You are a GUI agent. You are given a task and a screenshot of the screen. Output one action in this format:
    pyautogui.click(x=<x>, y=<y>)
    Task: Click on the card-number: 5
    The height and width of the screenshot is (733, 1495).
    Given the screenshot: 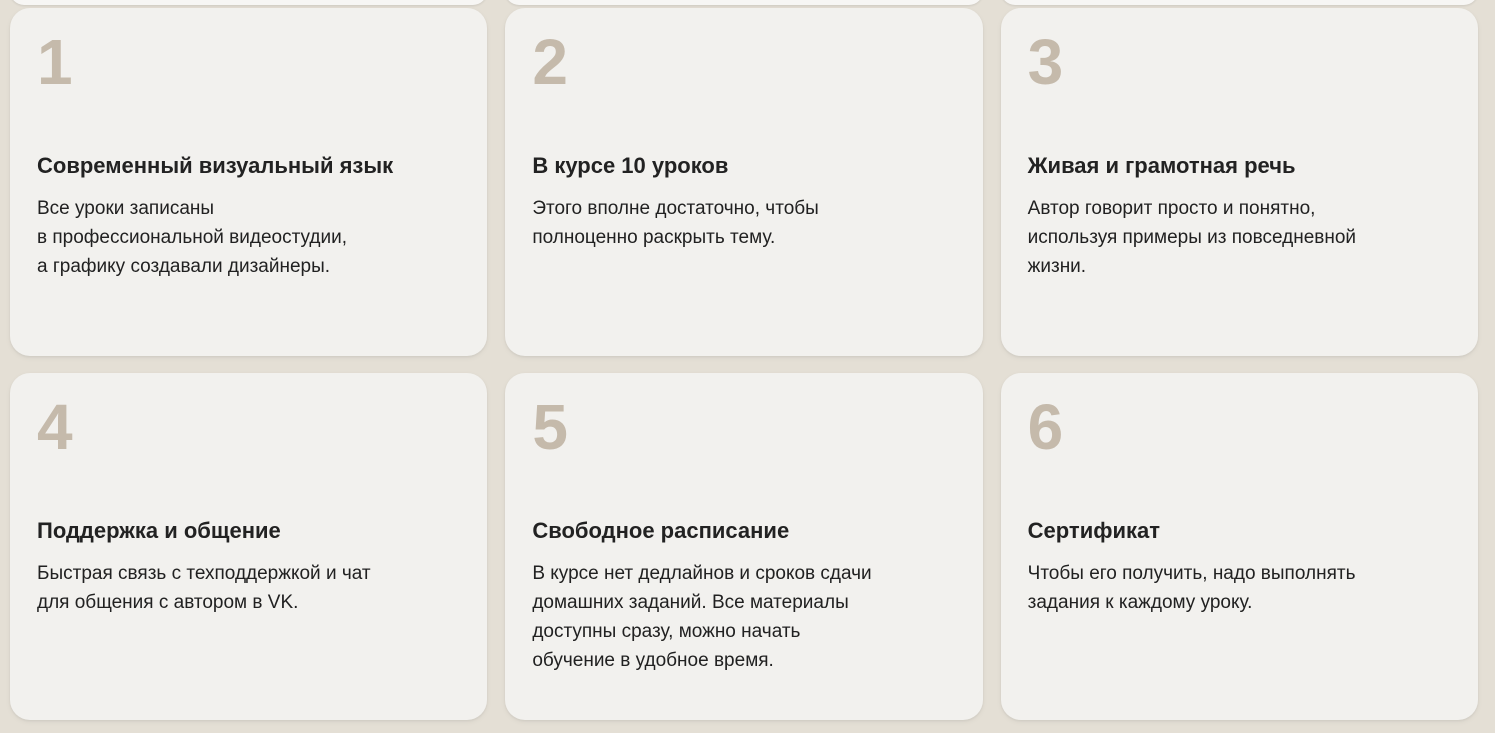 What is the action you would take?
    pyautogui.click(x=550, y=426)
    